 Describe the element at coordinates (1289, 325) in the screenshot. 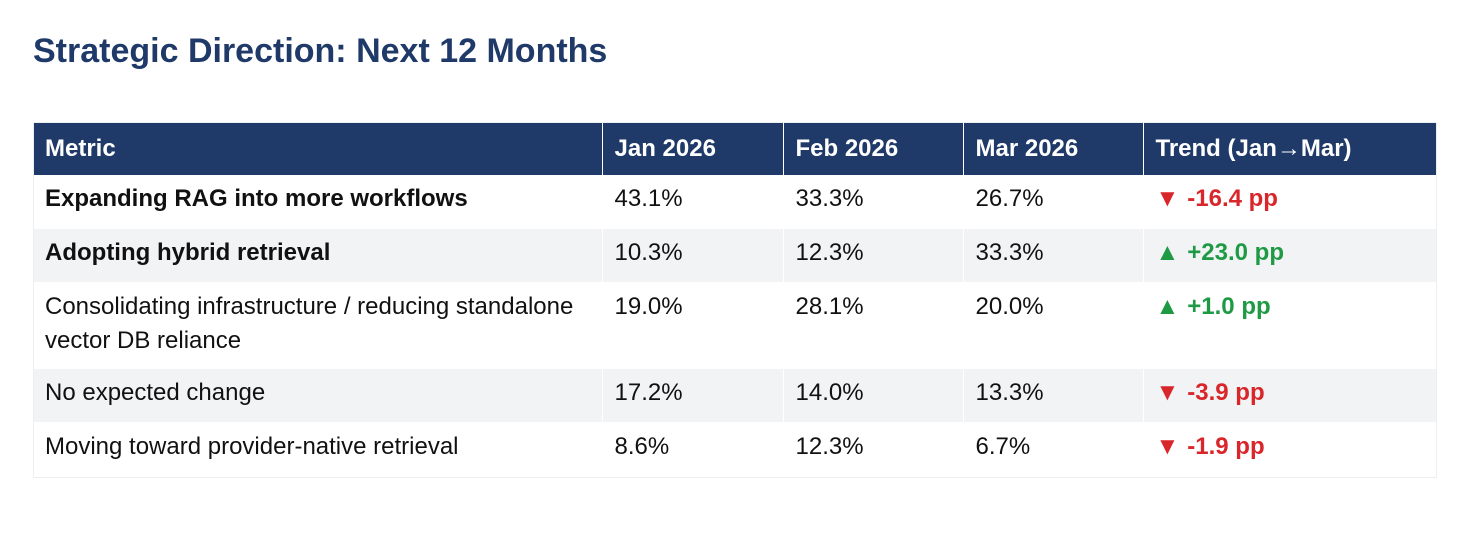

I see `row-trend: ▲ +1.0 pp` at that location.